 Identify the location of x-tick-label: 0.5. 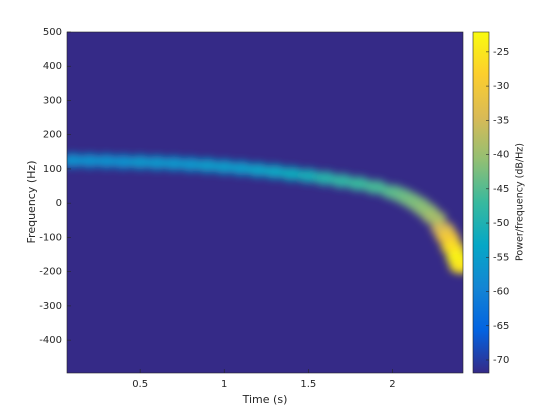
(140, 384).